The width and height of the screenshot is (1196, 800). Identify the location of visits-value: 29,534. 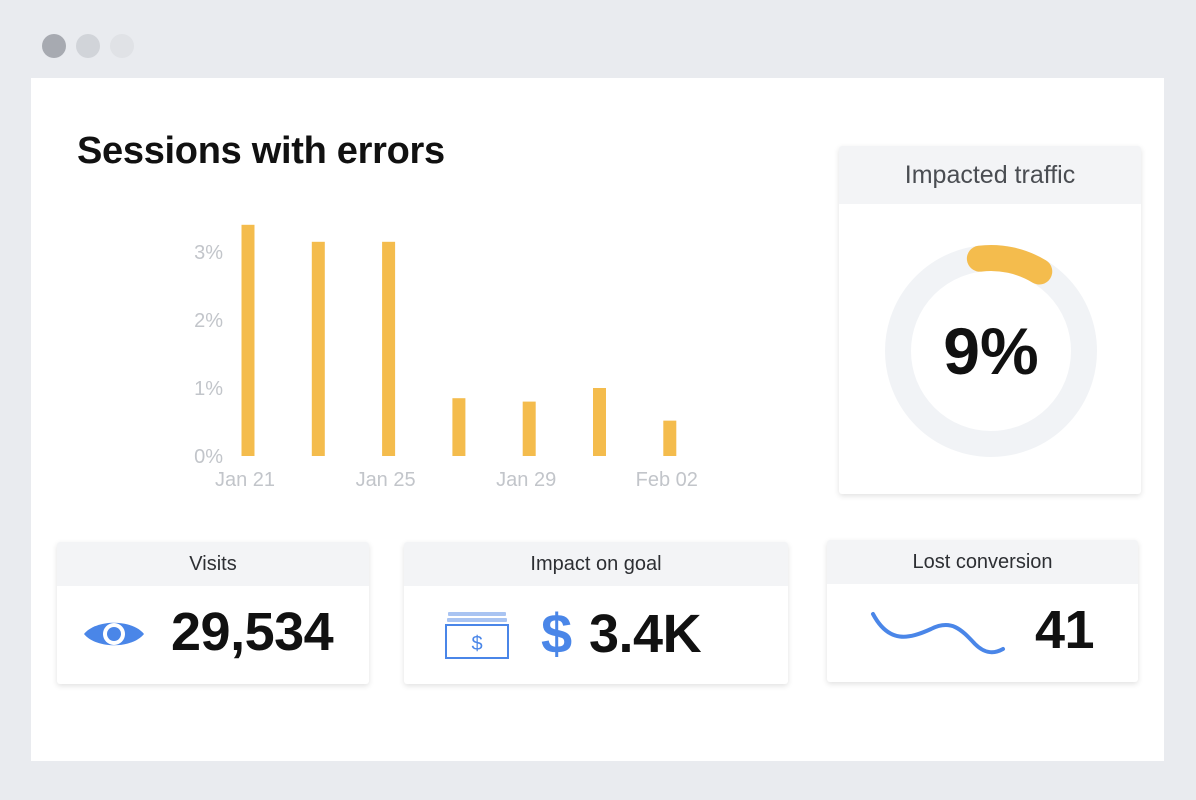
(252, 632).